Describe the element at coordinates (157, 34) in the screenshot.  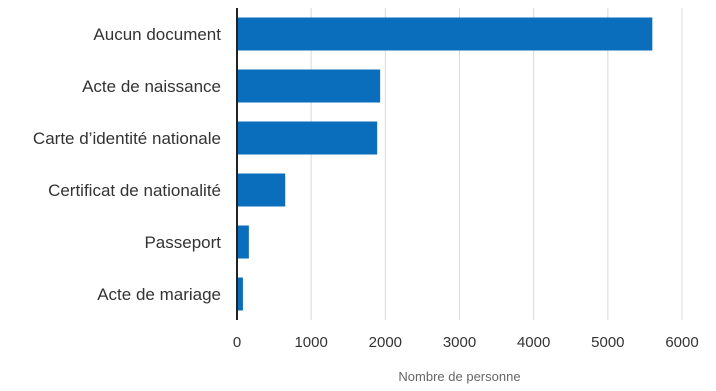
I see `category-label: Aucun document` at that location.